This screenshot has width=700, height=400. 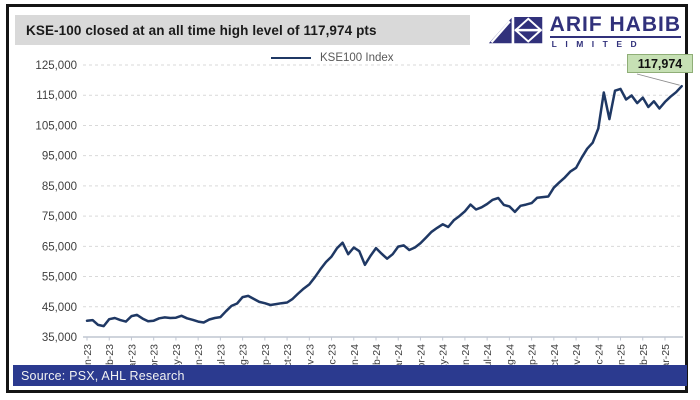 I want to click on last-value-callout: 117,974, so click(x=660, y=63).